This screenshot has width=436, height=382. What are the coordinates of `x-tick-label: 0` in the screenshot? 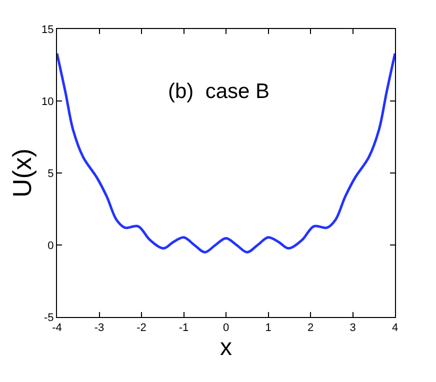 It's located at (226, 328).